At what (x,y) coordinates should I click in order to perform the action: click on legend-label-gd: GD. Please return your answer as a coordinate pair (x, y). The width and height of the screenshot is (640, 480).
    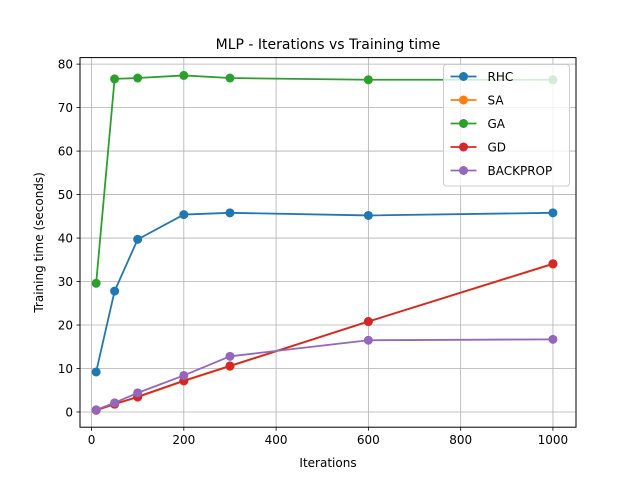
    Looking at the image, I should click on (497, 148).